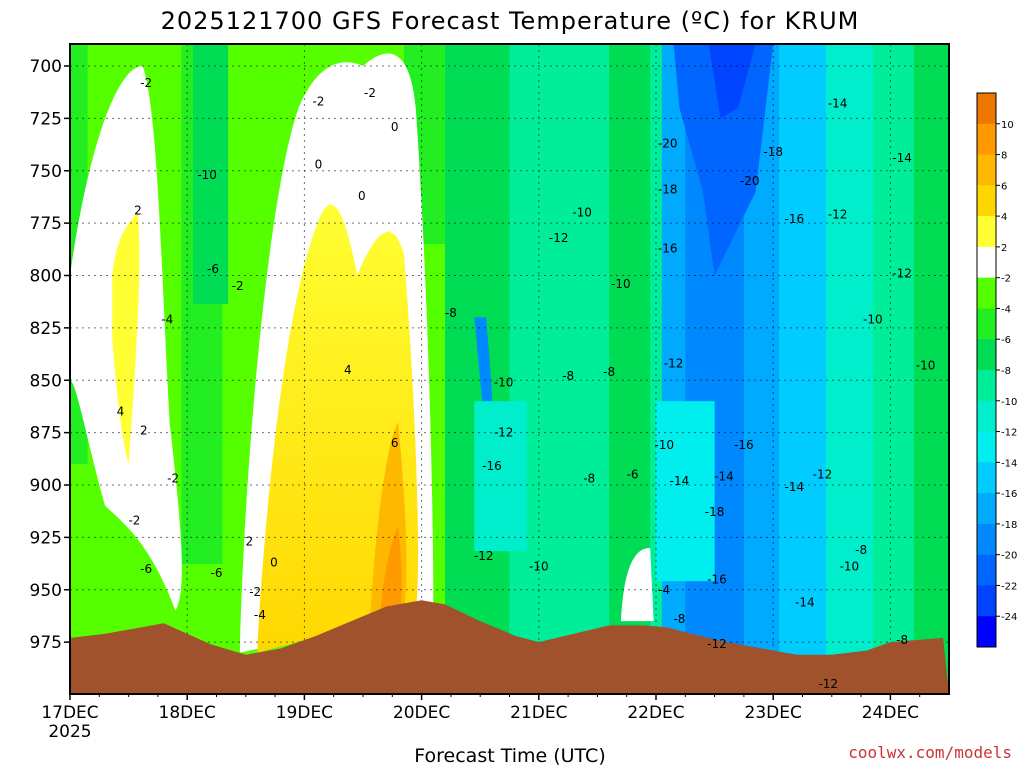  Describe the element at coordinates (1009, 617) in the screenshot. I see `colorbar-label: -24` at that location.